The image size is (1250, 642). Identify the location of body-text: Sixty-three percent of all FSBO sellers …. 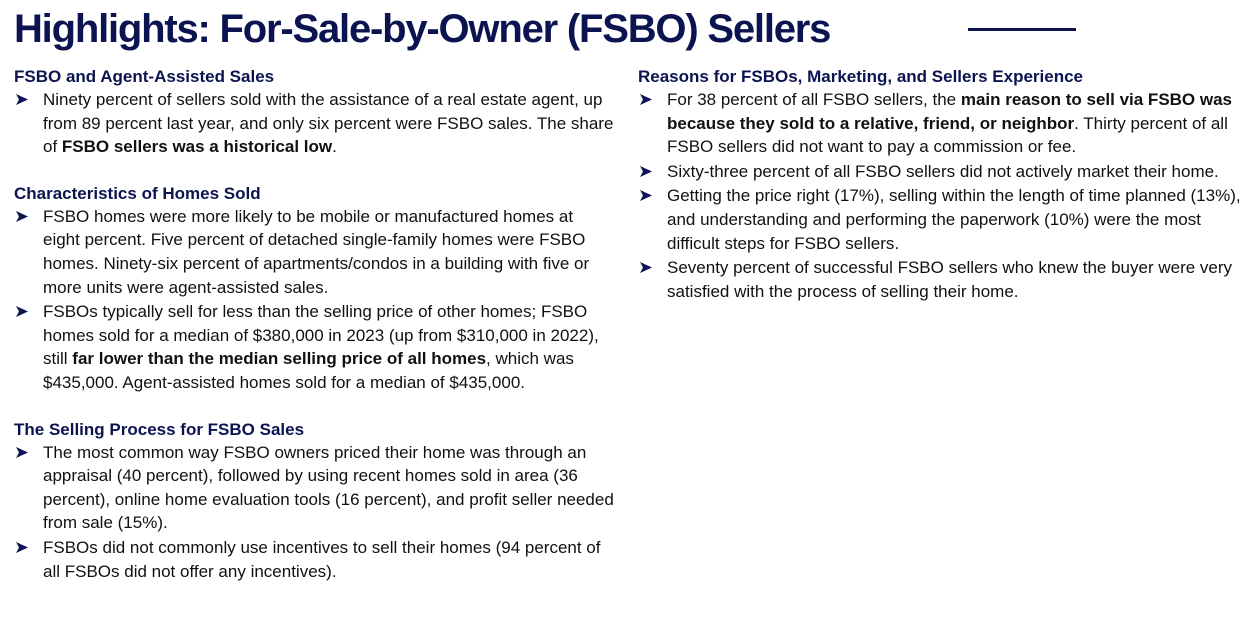
(943, 171).